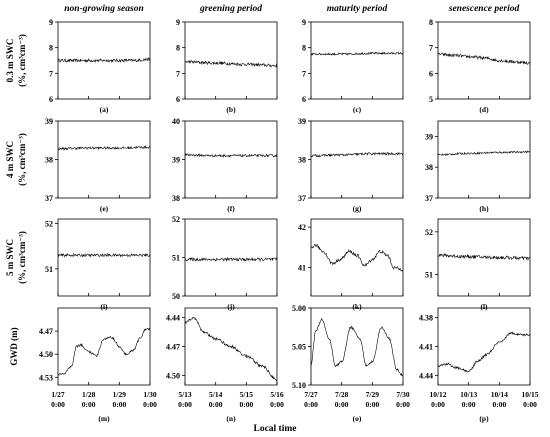  What do you see at coordinates (246, 399) in the screenshot?
I see `x-tick-label: 5/150:00` at bounding box center [246, 399].